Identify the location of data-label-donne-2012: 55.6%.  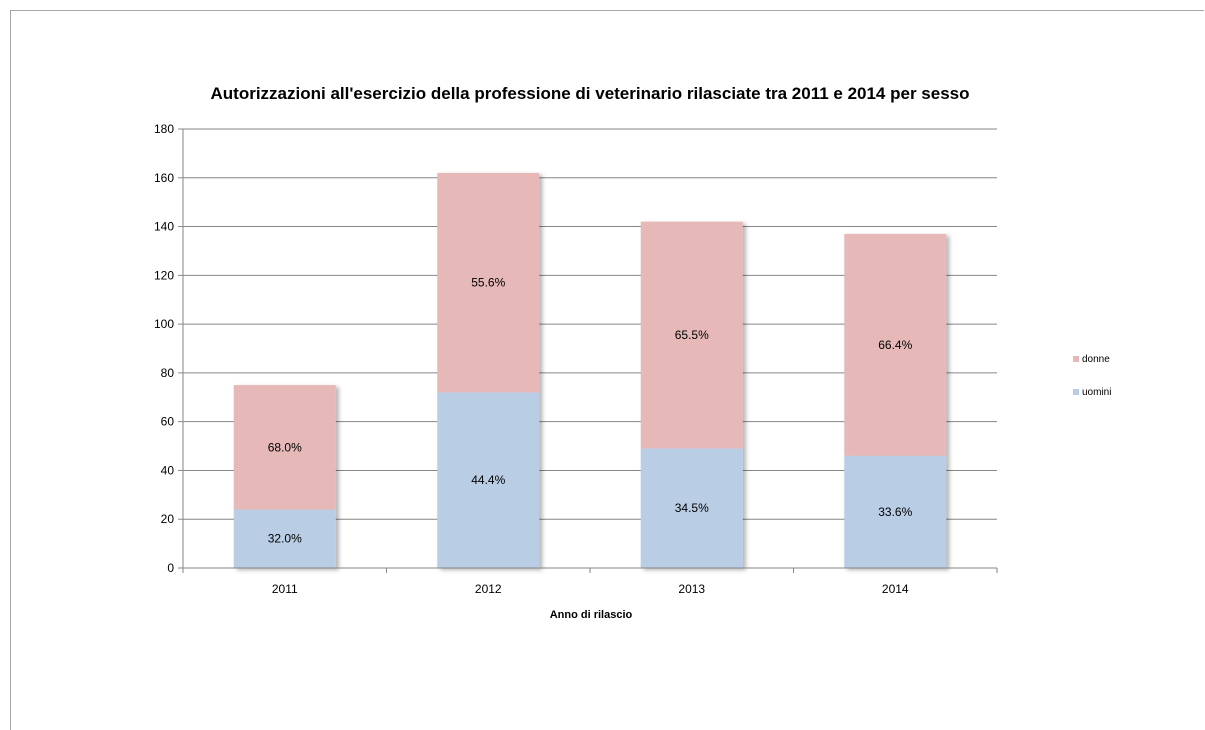
(488, 283).